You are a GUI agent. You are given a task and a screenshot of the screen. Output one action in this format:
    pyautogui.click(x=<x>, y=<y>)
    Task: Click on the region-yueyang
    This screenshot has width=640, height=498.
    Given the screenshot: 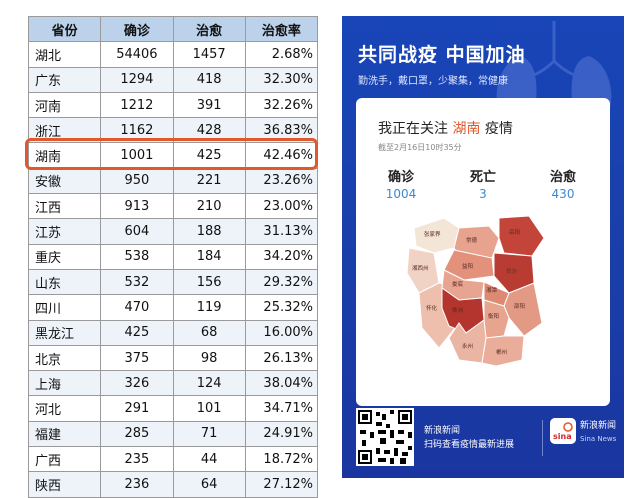 What is the action you would take?
    pyautogui.click(x=521, y=236)
    